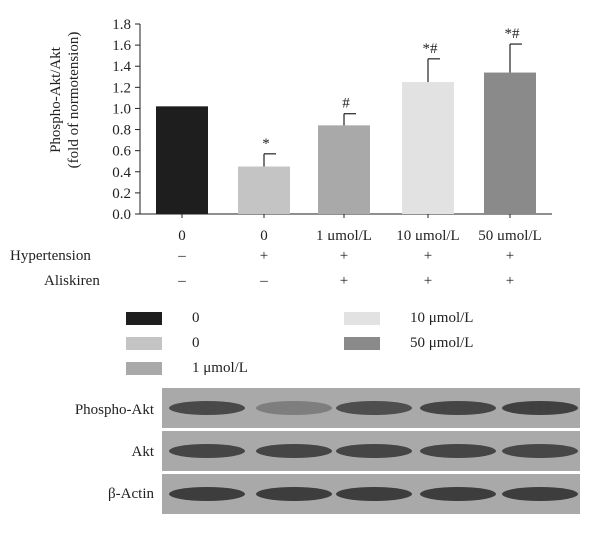 This screenshot has height=534, width=600. I want to click on aliskiren-value-3: +, so click(428, 281).